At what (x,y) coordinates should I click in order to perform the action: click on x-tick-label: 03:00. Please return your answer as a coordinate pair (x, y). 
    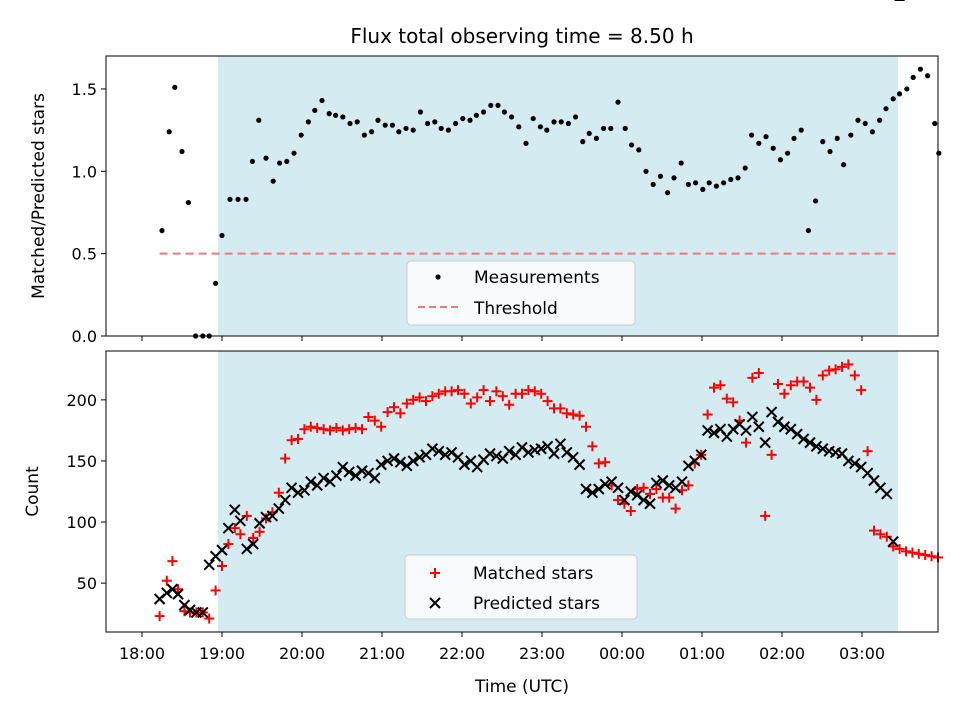
    Looking at the image, I should click on (862, 653).